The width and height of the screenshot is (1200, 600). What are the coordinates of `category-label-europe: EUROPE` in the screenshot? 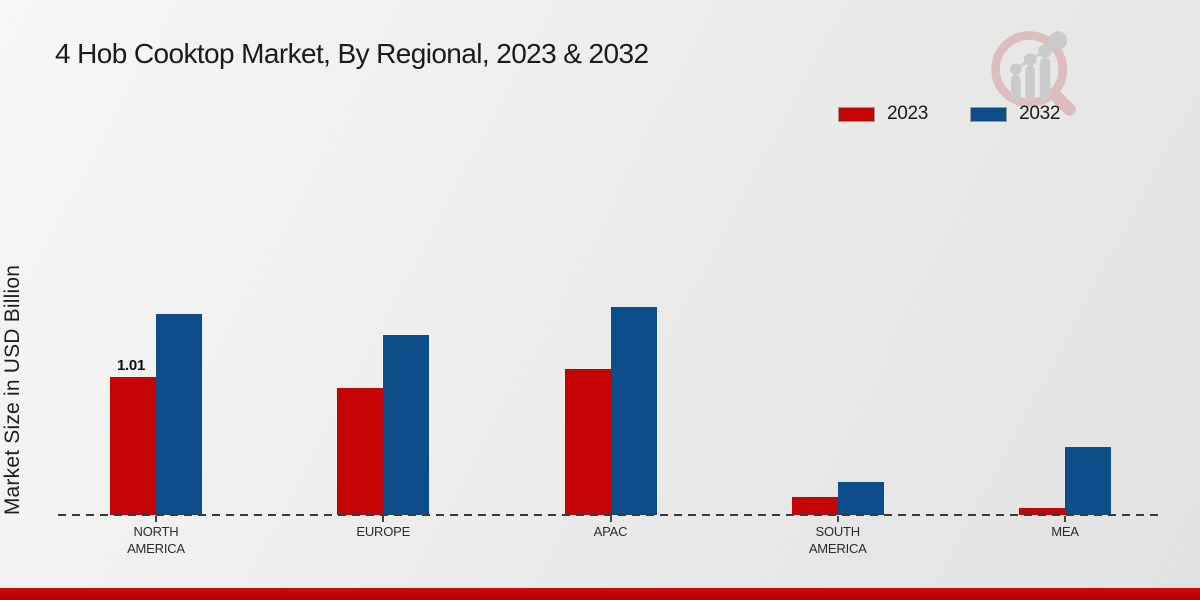 It's located at (383, 531).